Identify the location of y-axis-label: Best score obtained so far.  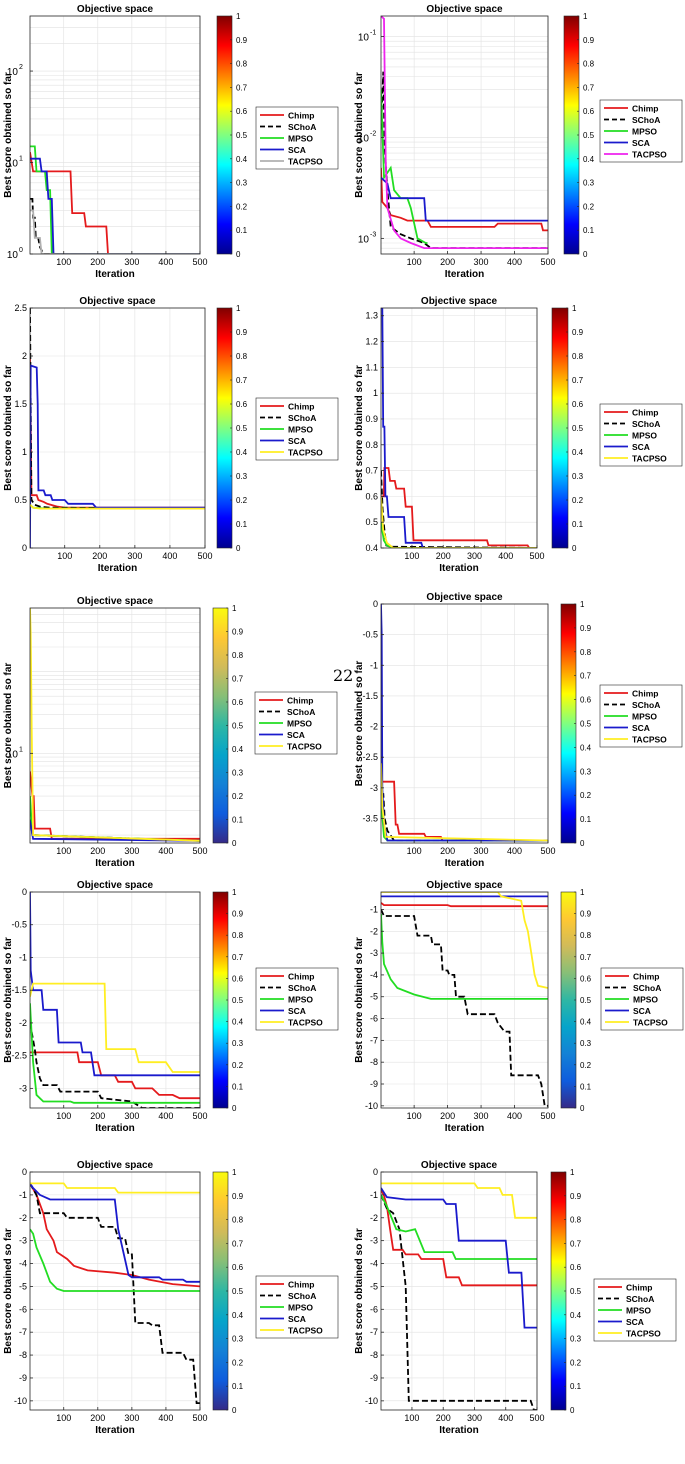
(359, 724).